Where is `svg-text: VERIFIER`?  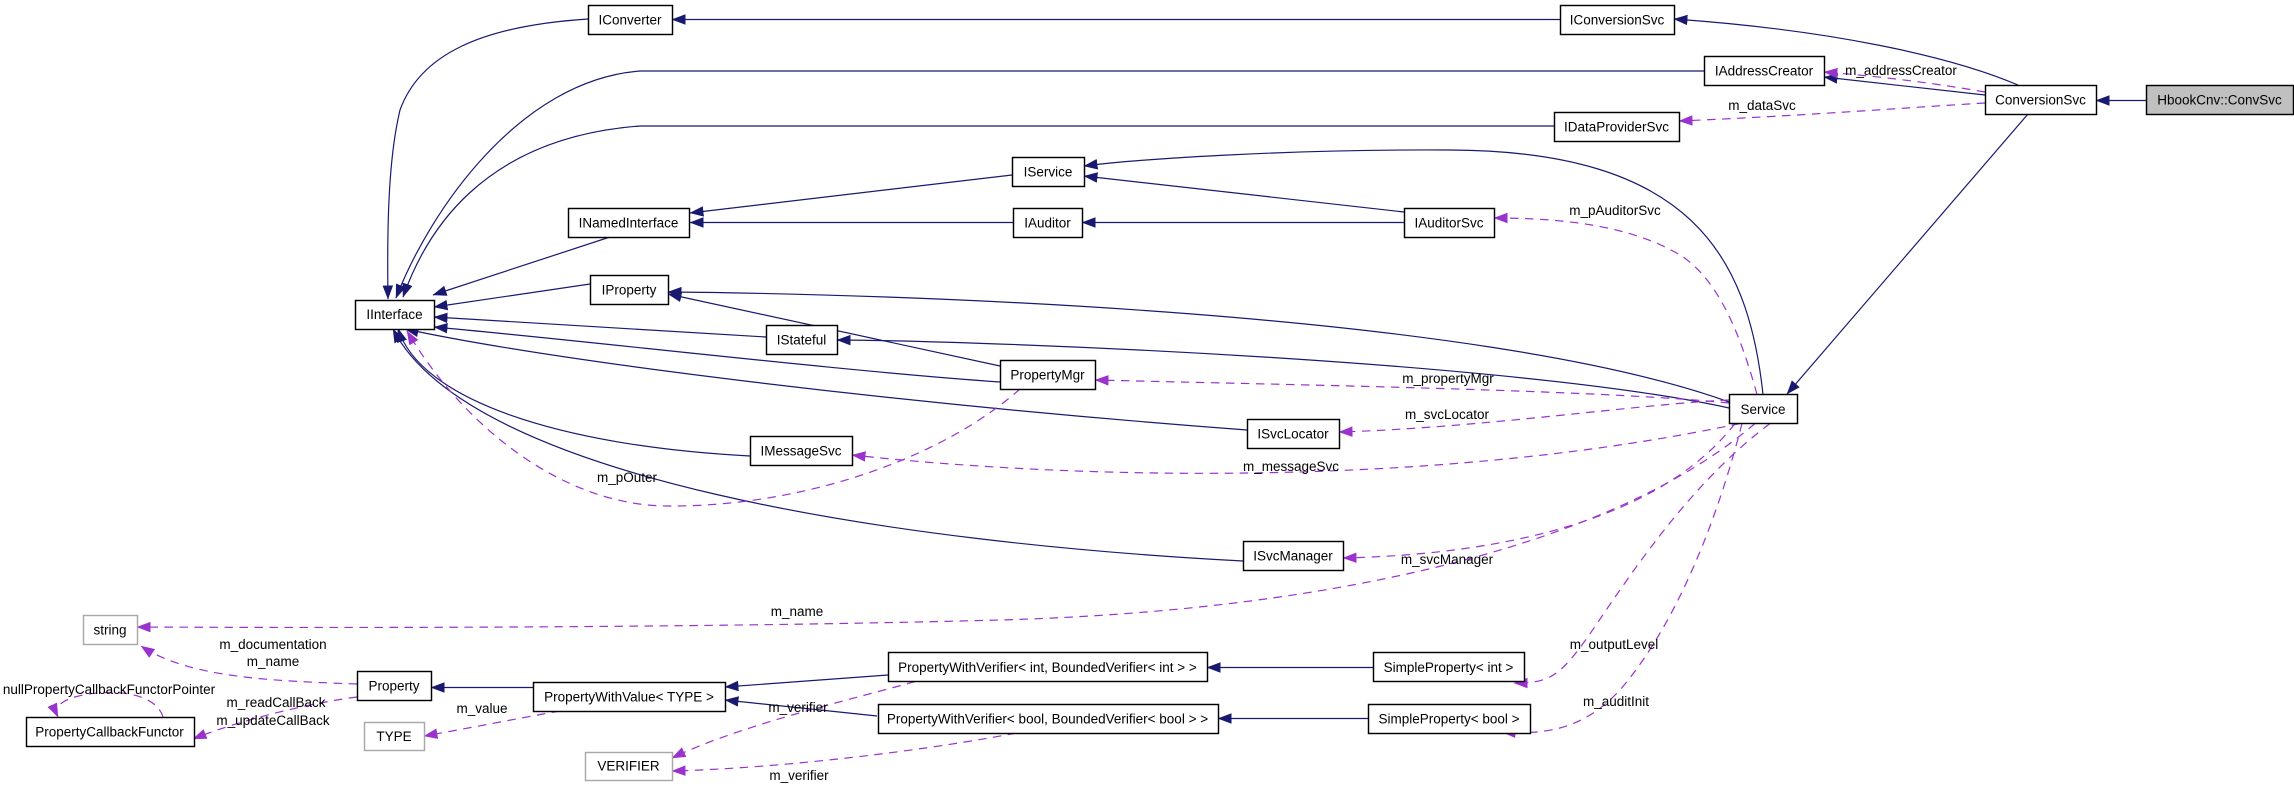 svg-text: VERIFIER is located at coordinates (628, 766).